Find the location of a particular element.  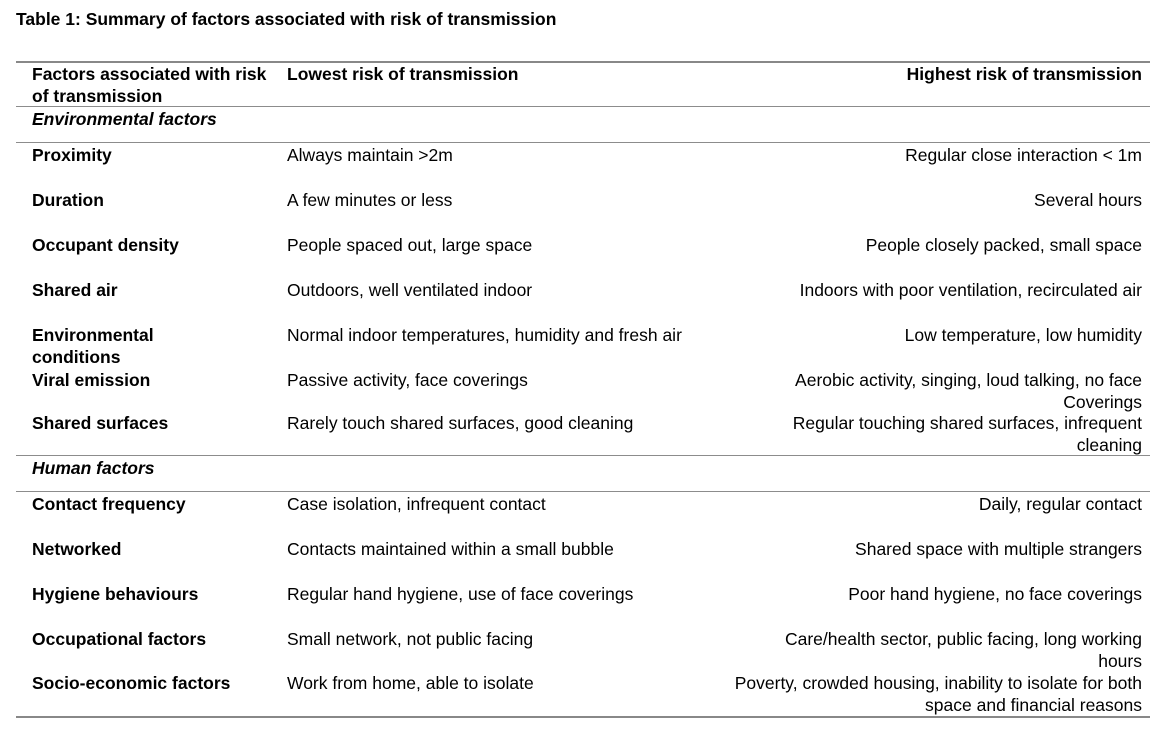

section-title-human: Human factors is located at coordinates (93, 468).